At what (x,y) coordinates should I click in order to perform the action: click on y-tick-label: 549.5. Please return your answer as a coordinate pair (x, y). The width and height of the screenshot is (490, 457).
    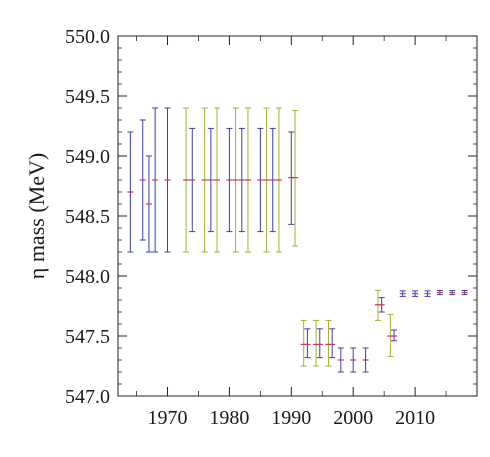
    Looking at the image, I should click on (87, 97).